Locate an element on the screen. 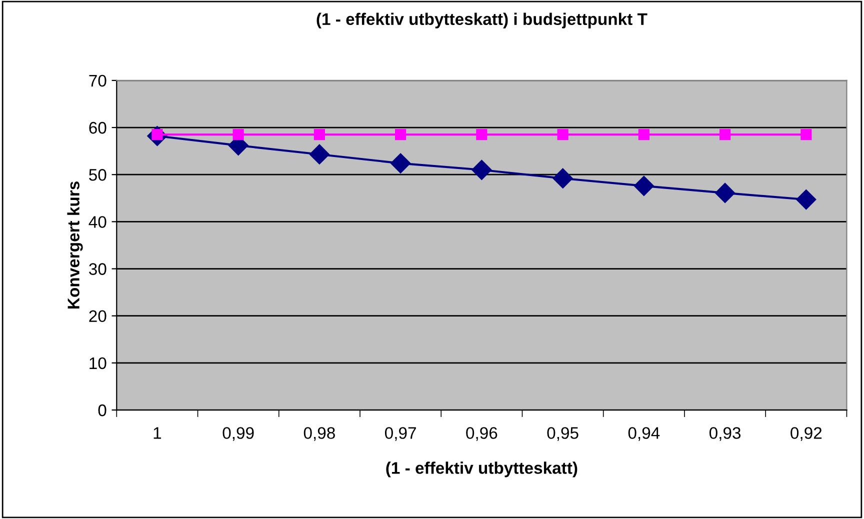  x-tick-label: 1 is located at coordinates (158, 433).